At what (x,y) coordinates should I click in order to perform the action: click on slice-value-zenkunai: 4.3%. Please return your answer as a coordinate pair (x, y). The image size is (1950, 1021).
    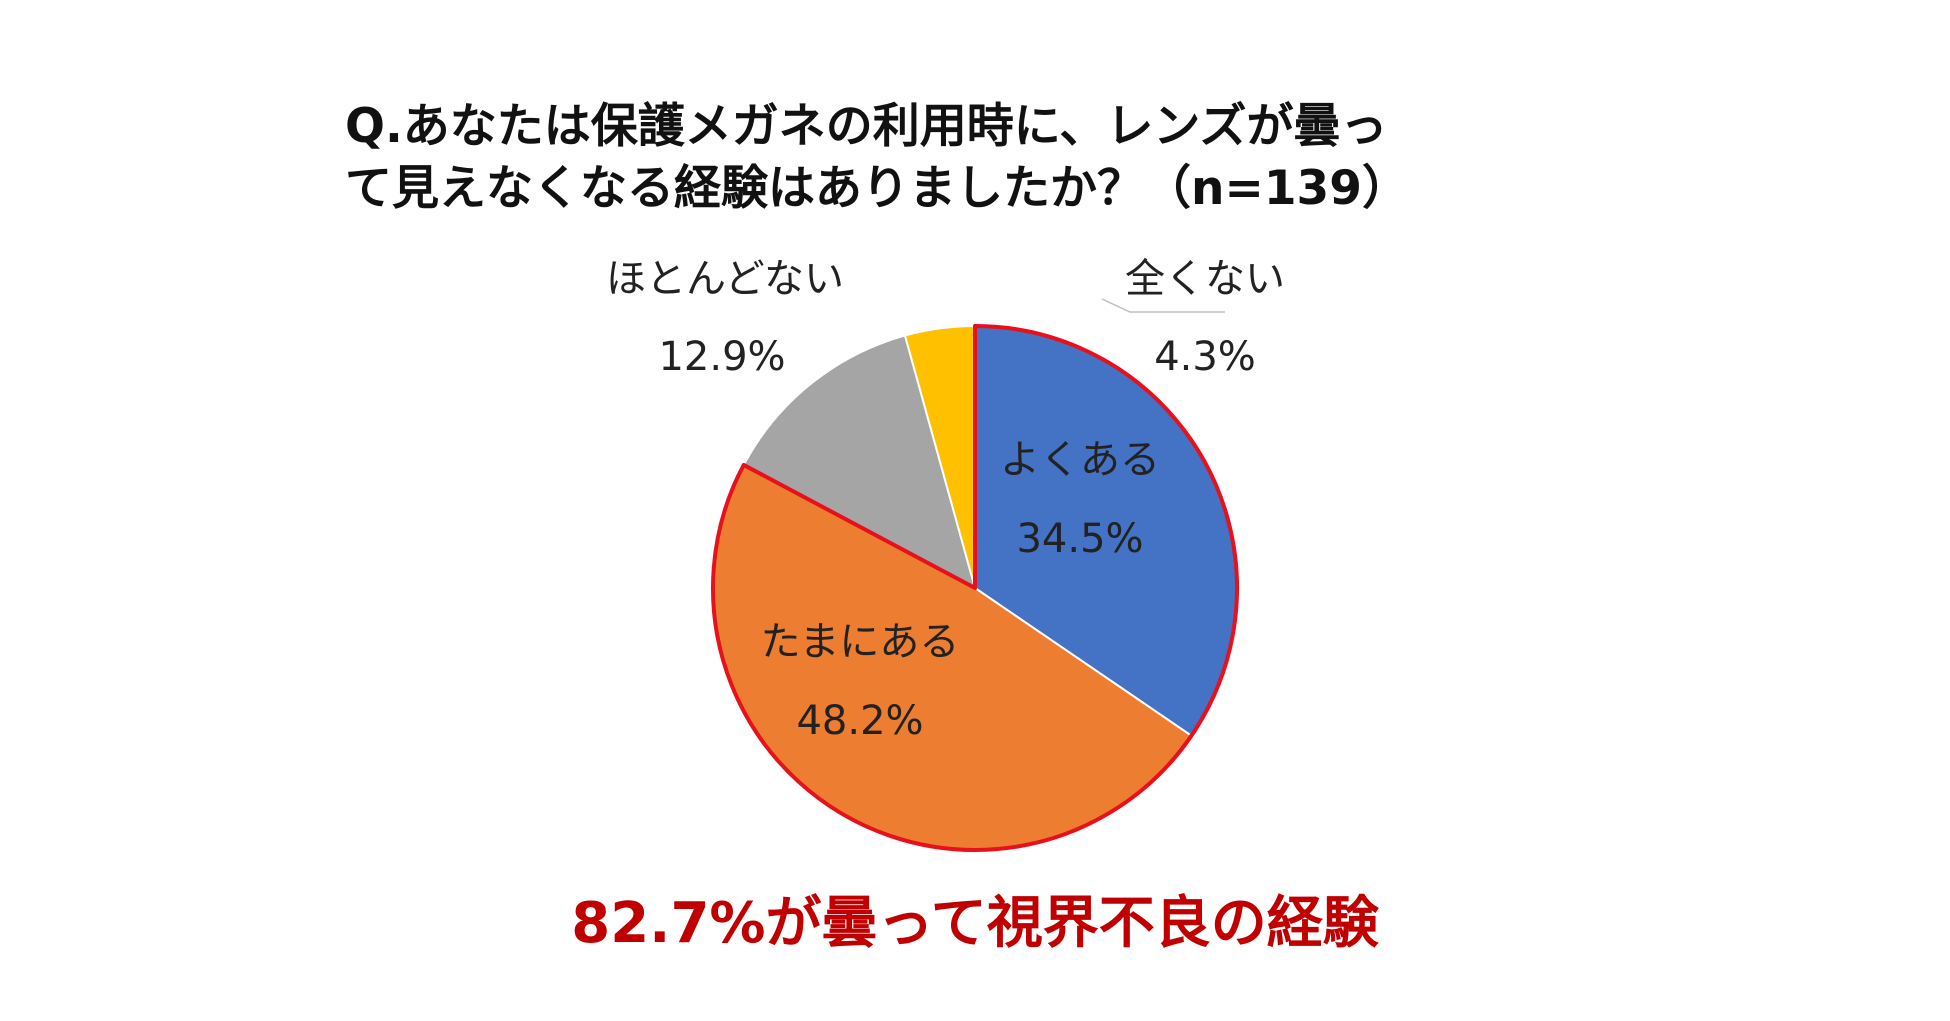
    Looking at the image, I should click on (1205, 357).